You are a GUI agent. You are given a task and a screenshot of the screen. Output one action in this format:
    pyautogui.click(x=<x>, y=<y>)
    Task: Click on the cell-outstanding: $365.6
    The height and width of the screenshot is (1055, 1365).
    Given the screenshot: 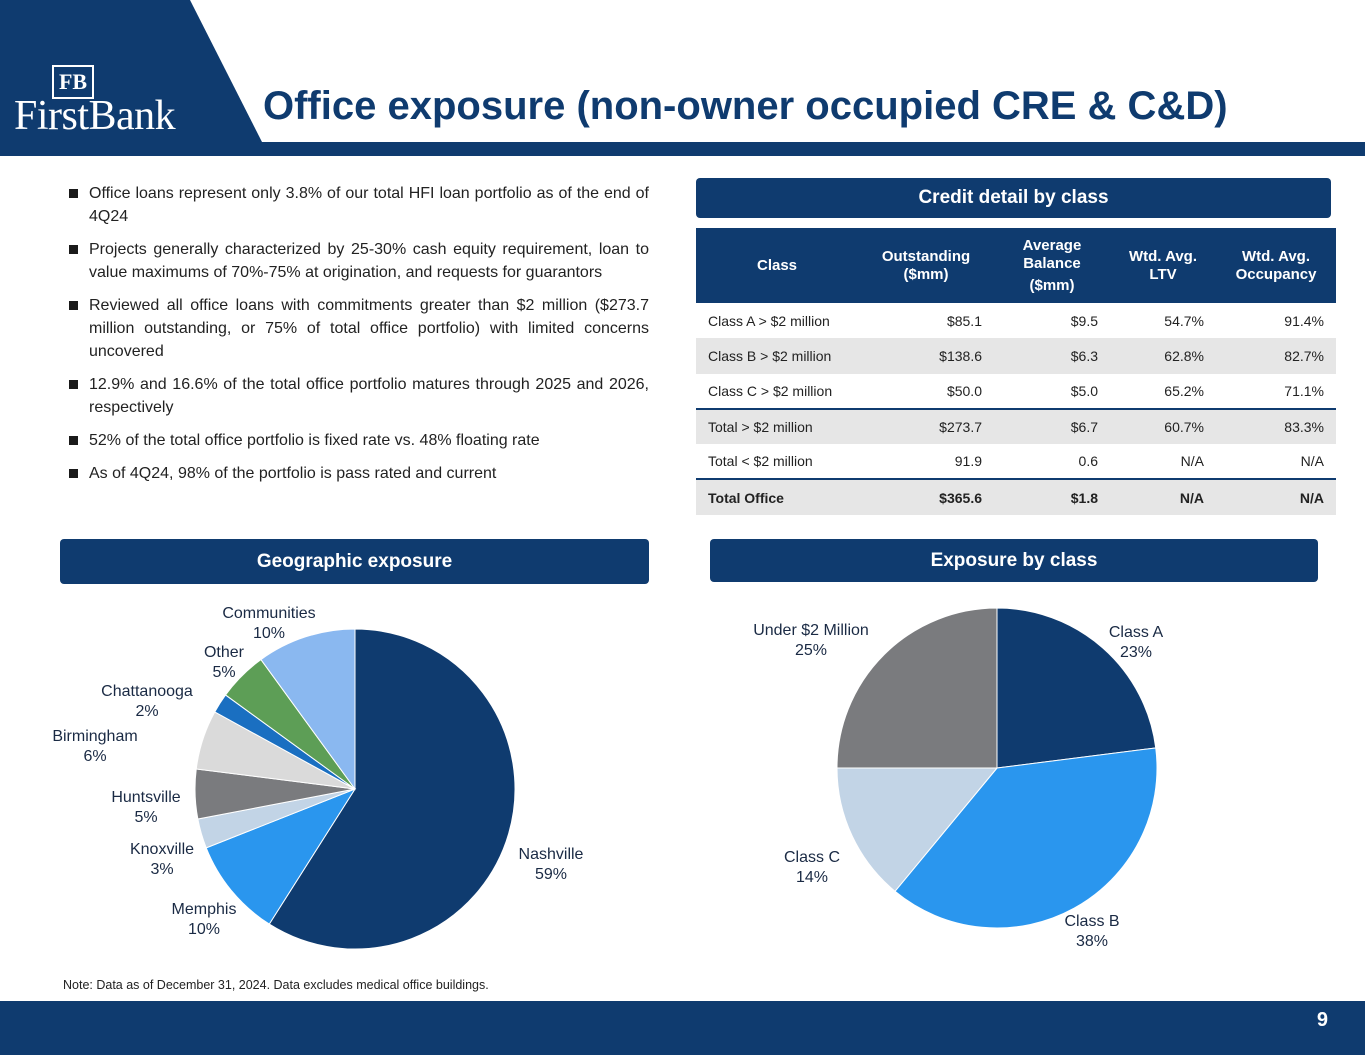 What is the action you would take?
    pyautogui.click(x=926, y=496)
    